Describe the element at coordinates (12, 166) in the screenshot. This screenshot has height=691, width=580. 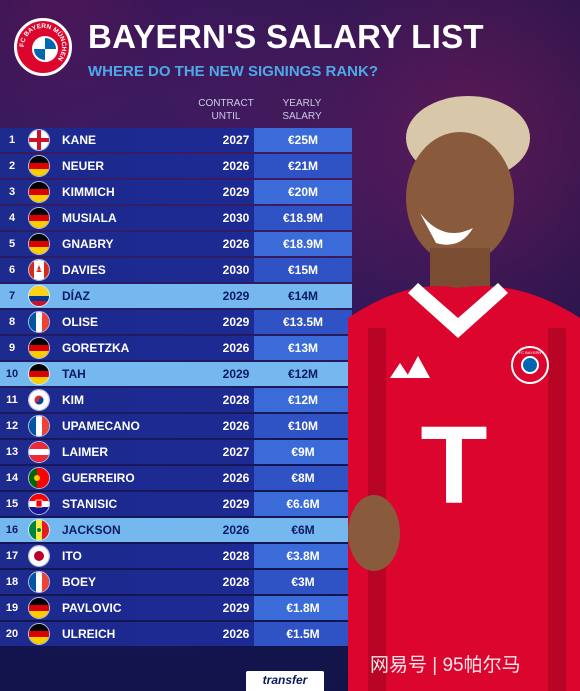
I see `rank-number: 2` at that location.